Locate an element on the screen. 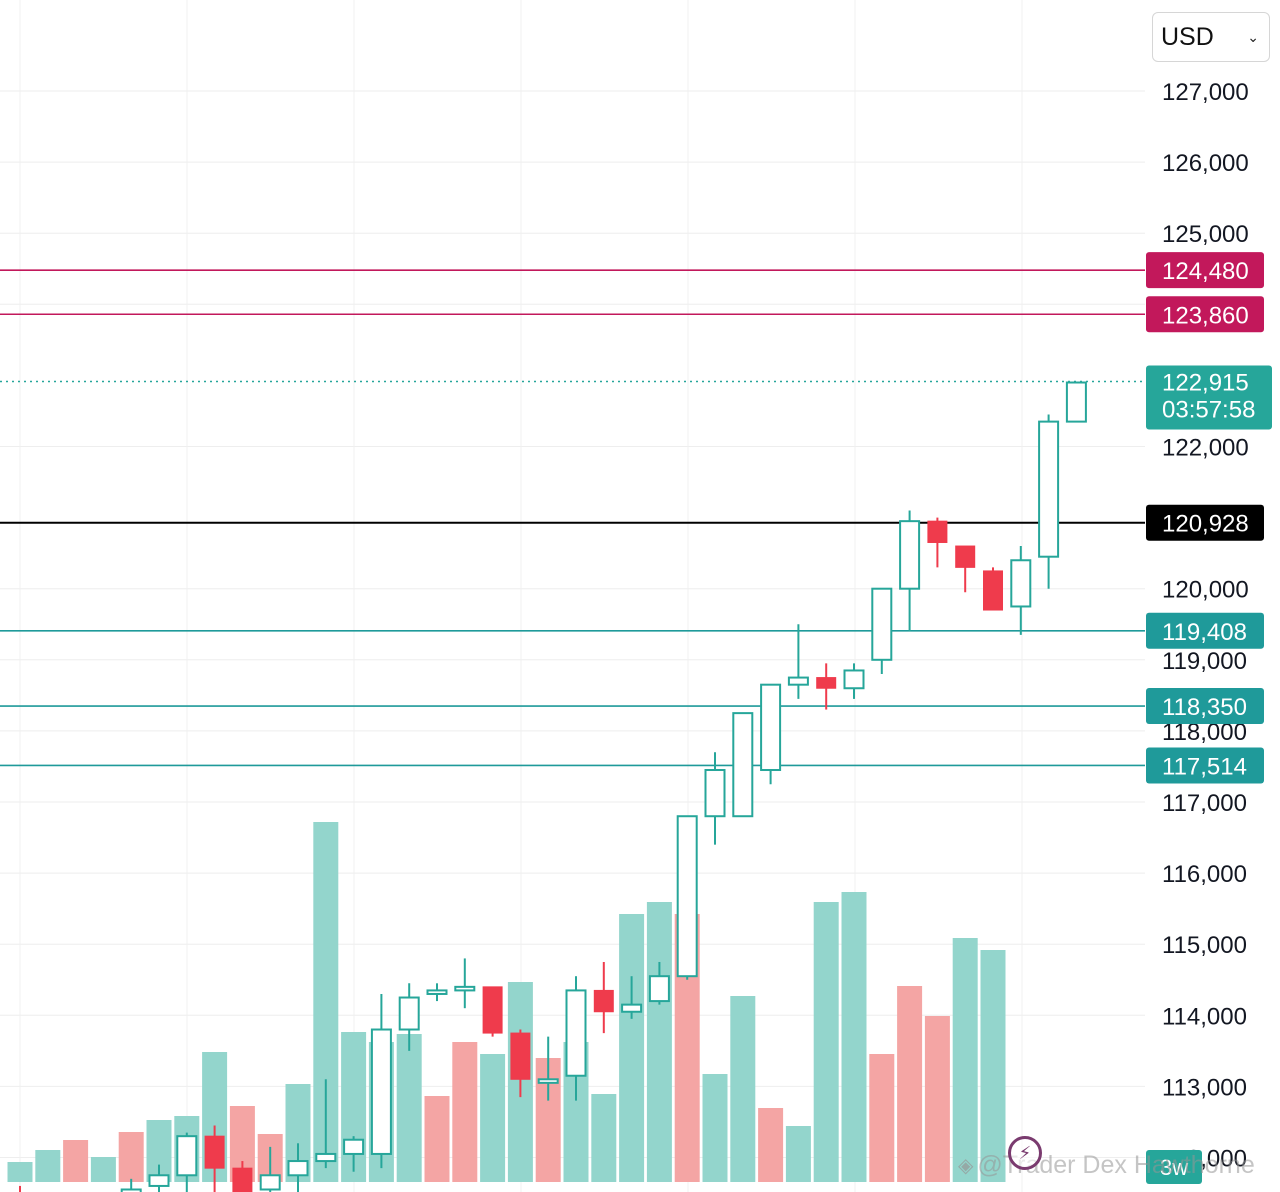 The image size is (1280, 1192). price-label-support: 118,350 is located at coordinates (1205, 706).